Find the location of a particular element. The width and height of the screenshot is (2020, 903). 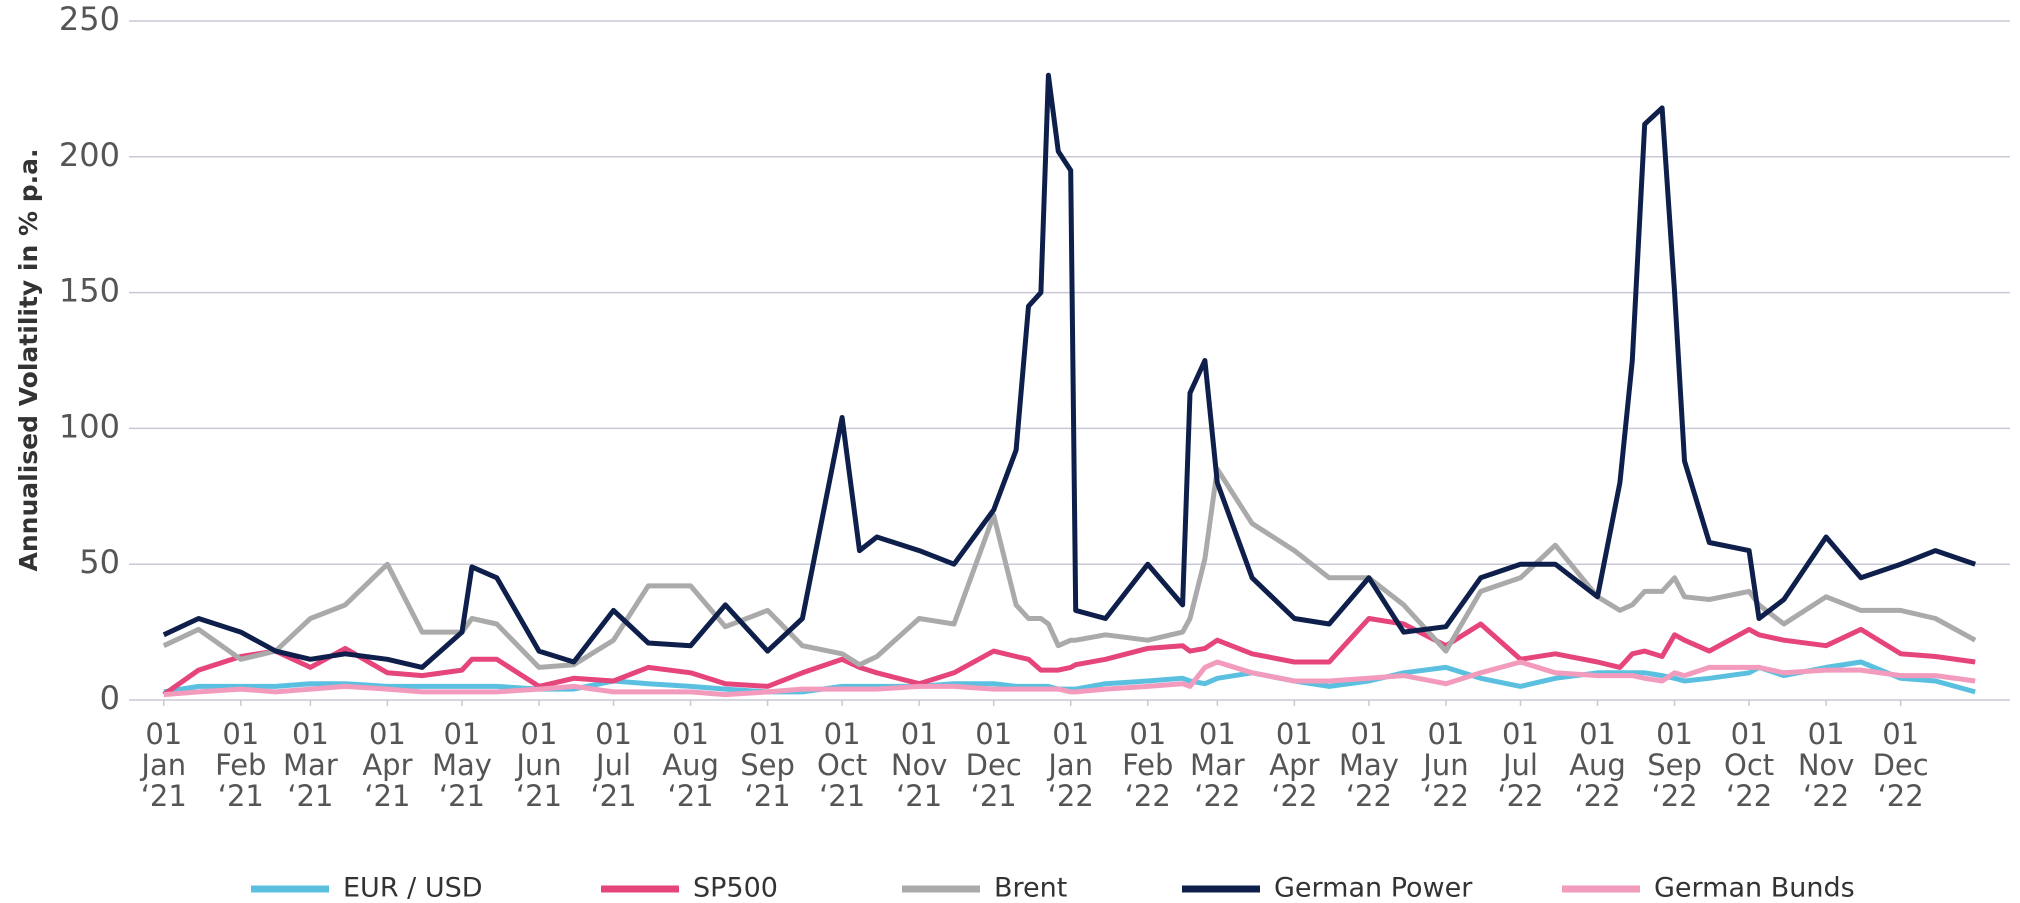

x-tick-label: 01 Aug ‘22 is located at coordinates (1597, 765).